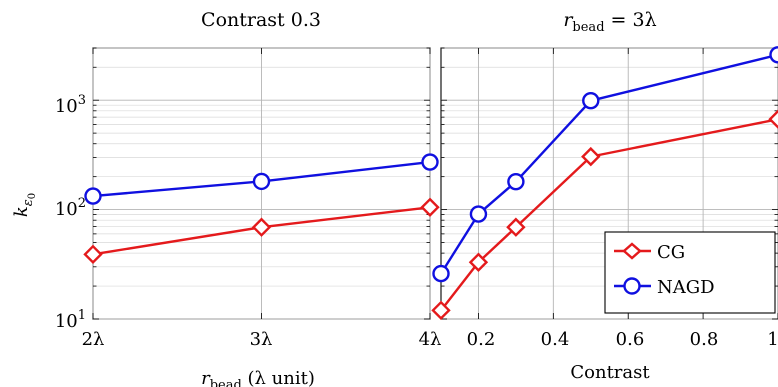 This screenshot has height=387, width=778. Describe the element at coordinates (704, 339) in the screenshot. I see `x-tick-label: 0.8` at that location.